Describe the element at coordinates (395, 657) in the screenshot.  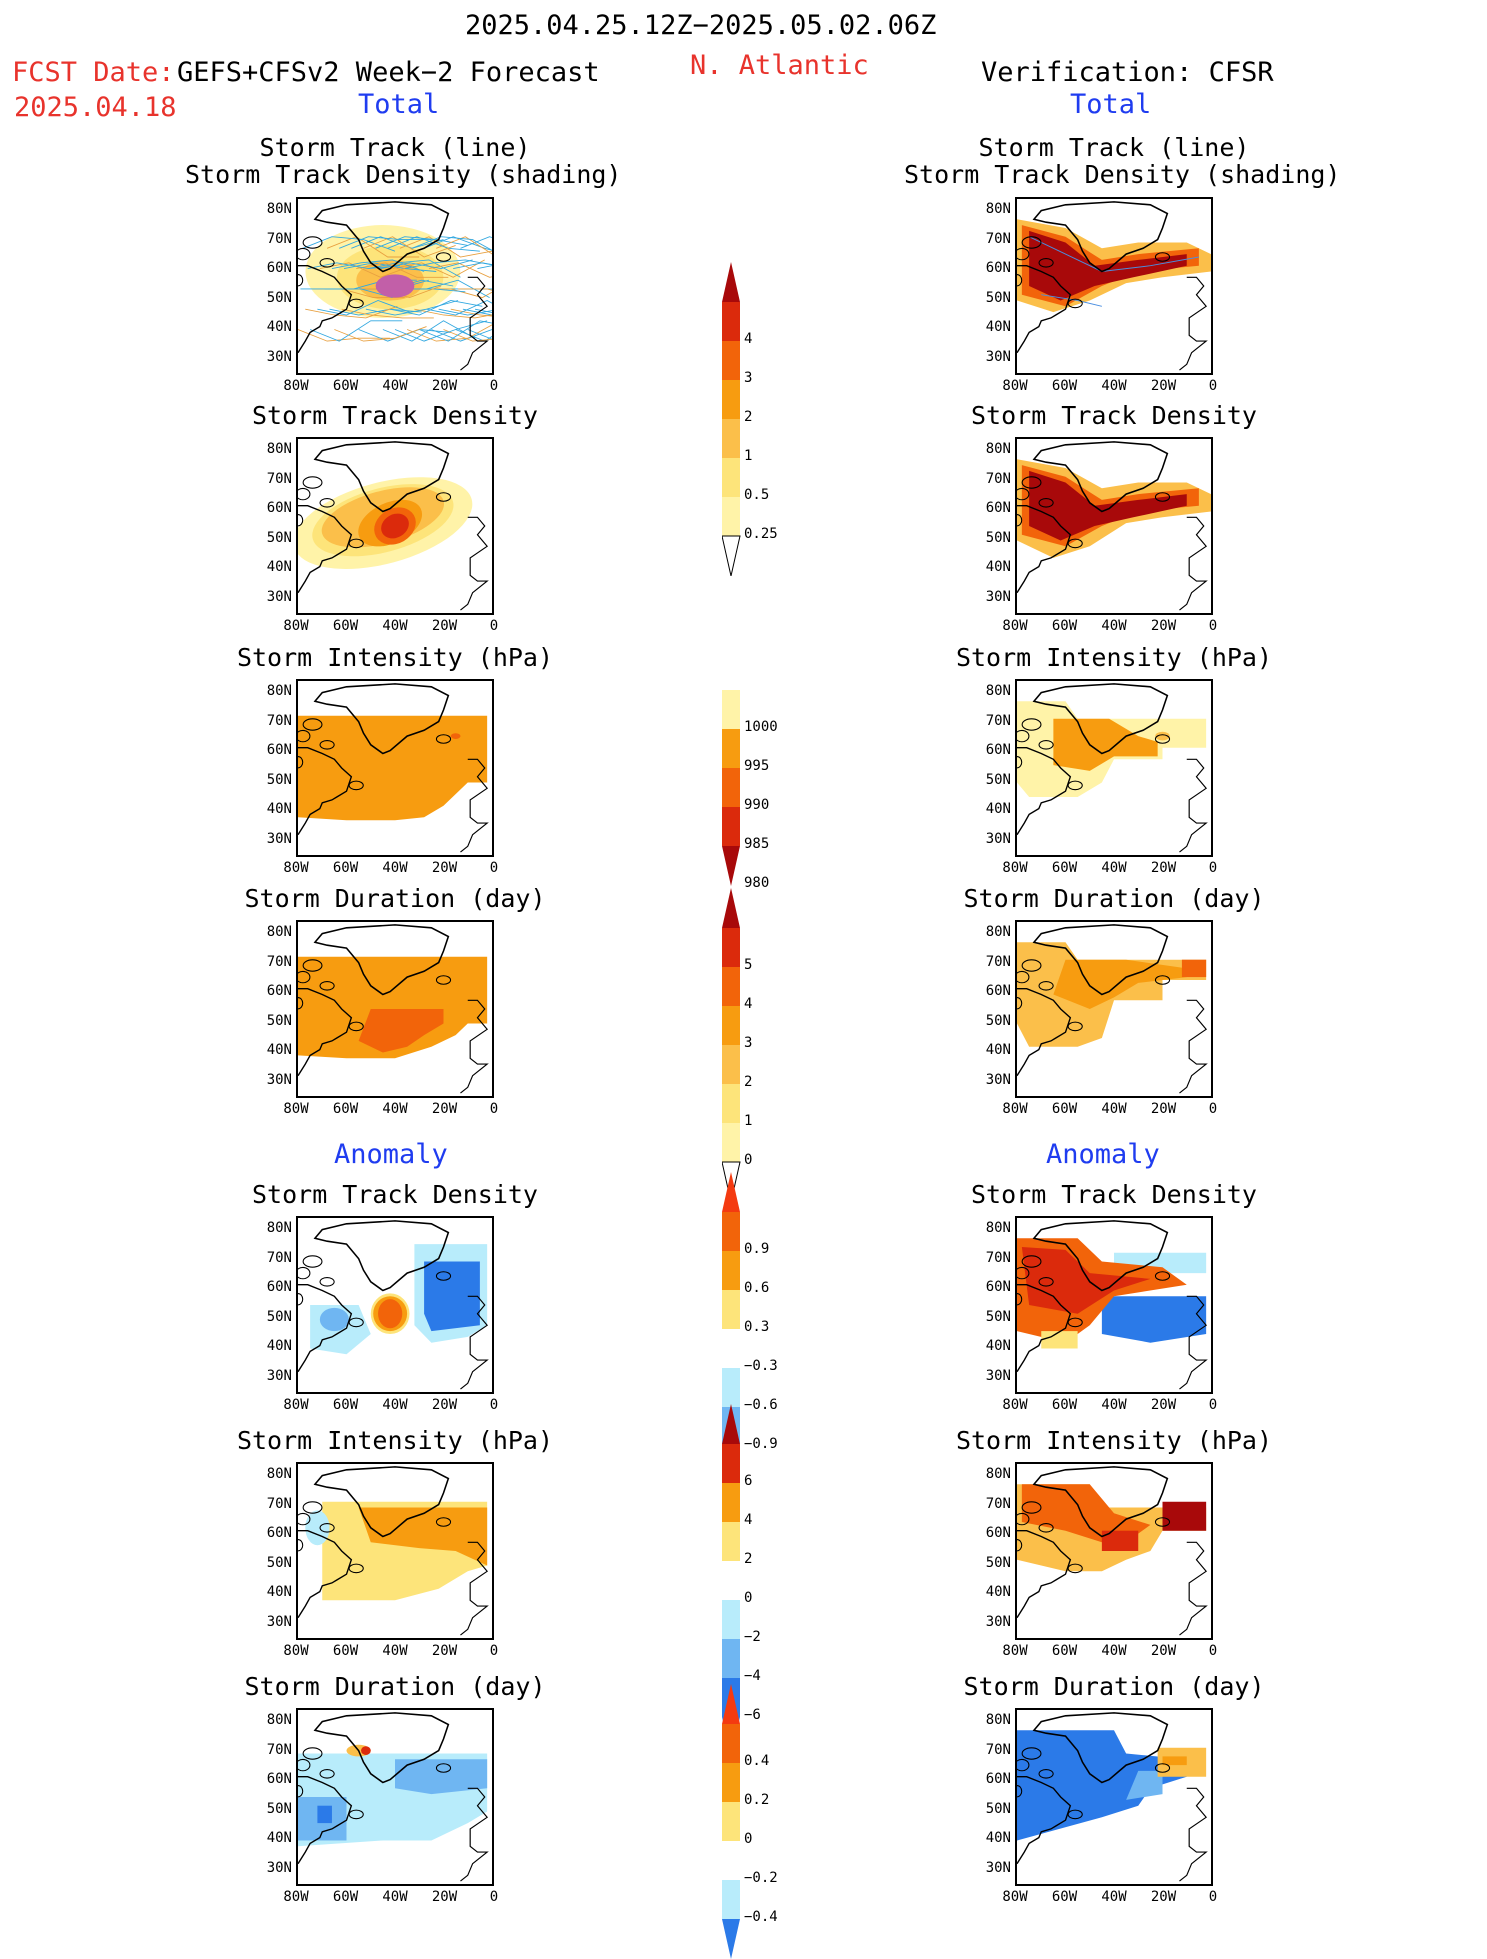
I see `panel-title-l3-0: Storm Intensity (hPa)` at that location.